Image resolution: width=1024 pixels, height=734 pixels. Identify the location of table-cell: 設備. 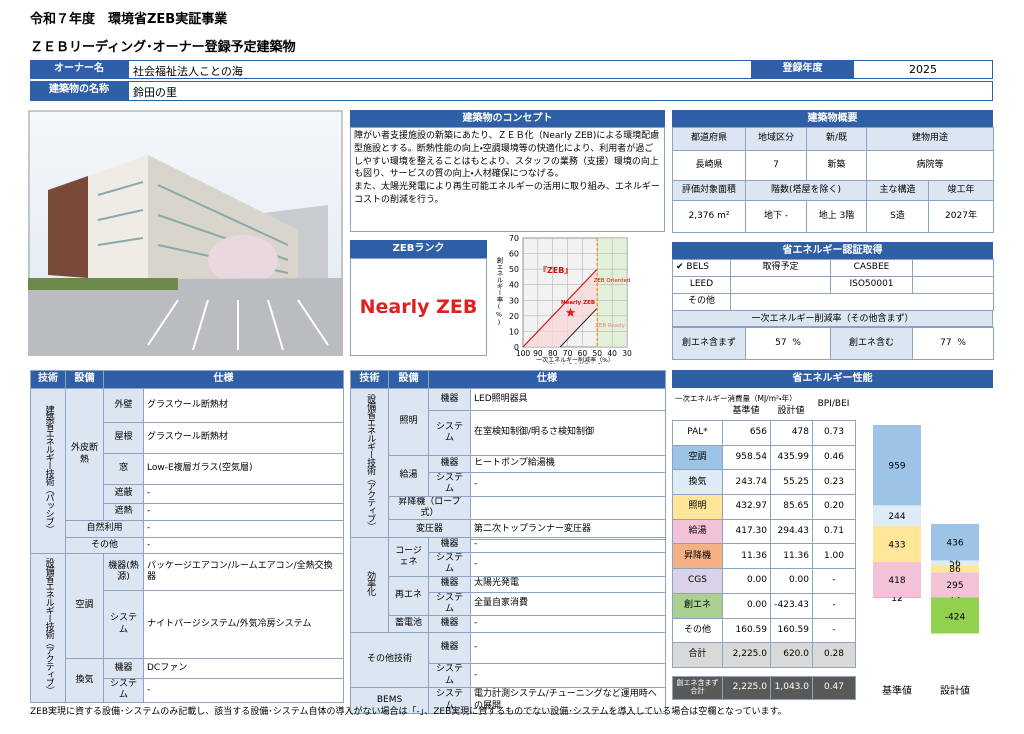
(408, 379).